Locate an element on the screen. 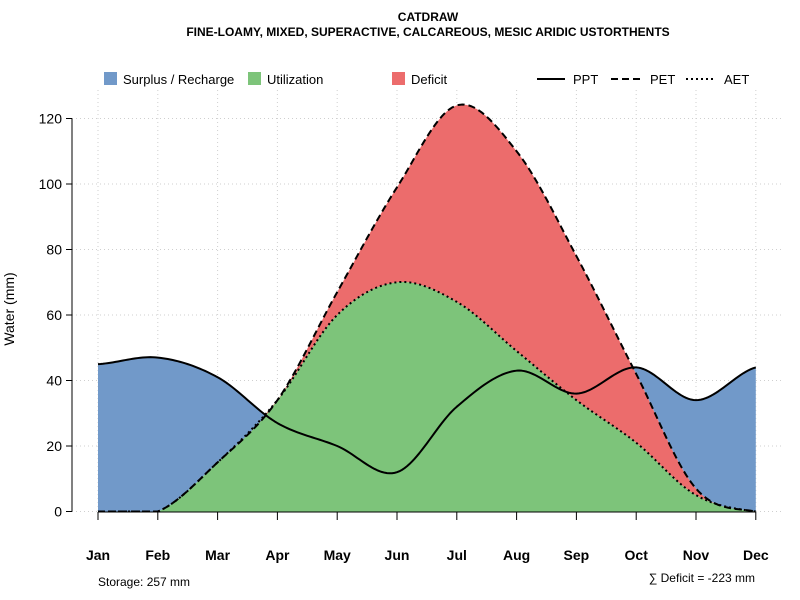  y-tick-label-4: 80 is located at coordinates (54, 250).